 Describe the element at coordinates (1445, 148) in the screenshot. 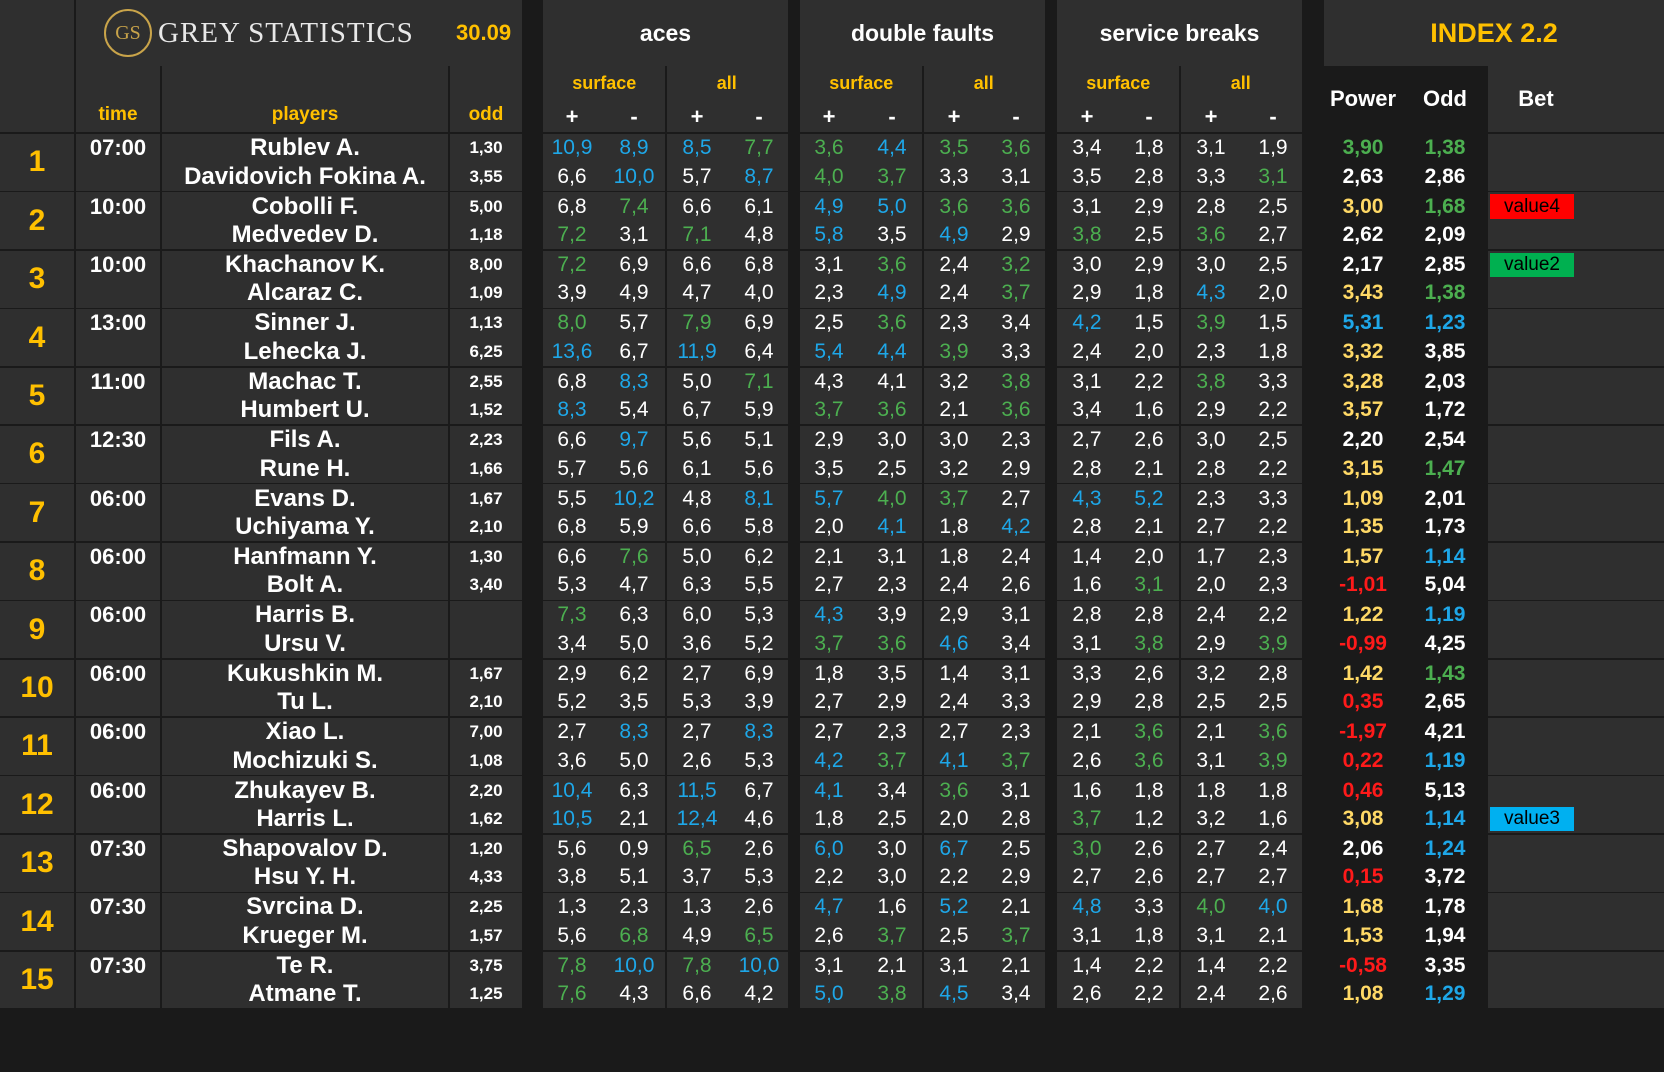

I see `index-odd-1: 1,38` at that location.